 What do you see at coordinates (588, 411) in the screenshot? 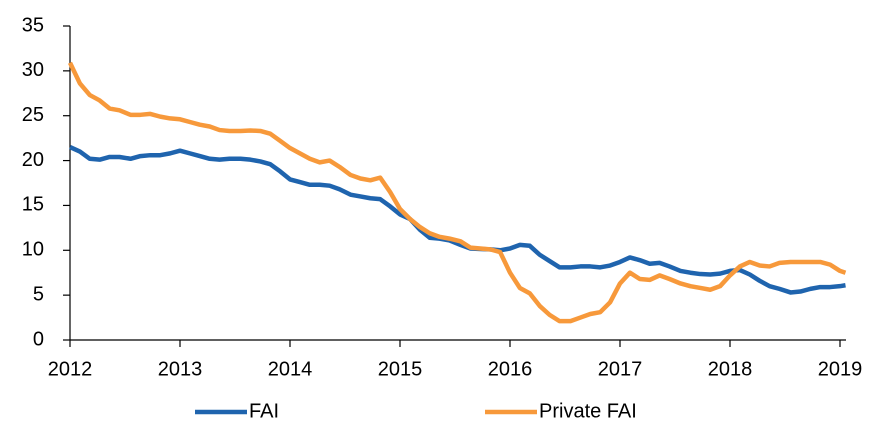
I see `legend-label: Private FAI` at bounding box center [588, 411].